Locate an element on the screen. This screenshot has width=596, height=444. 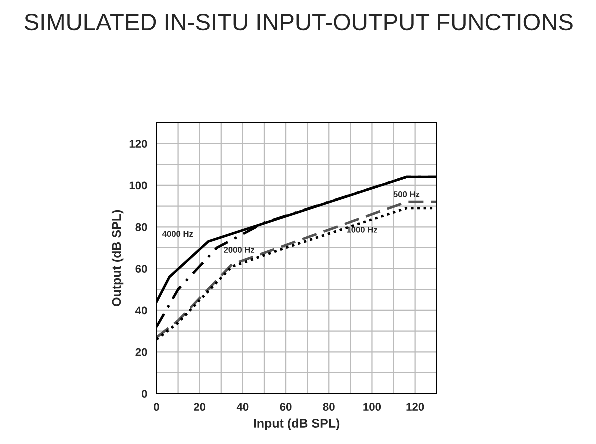
series-label: 4000 Hz is located at coordinates (178, 234).